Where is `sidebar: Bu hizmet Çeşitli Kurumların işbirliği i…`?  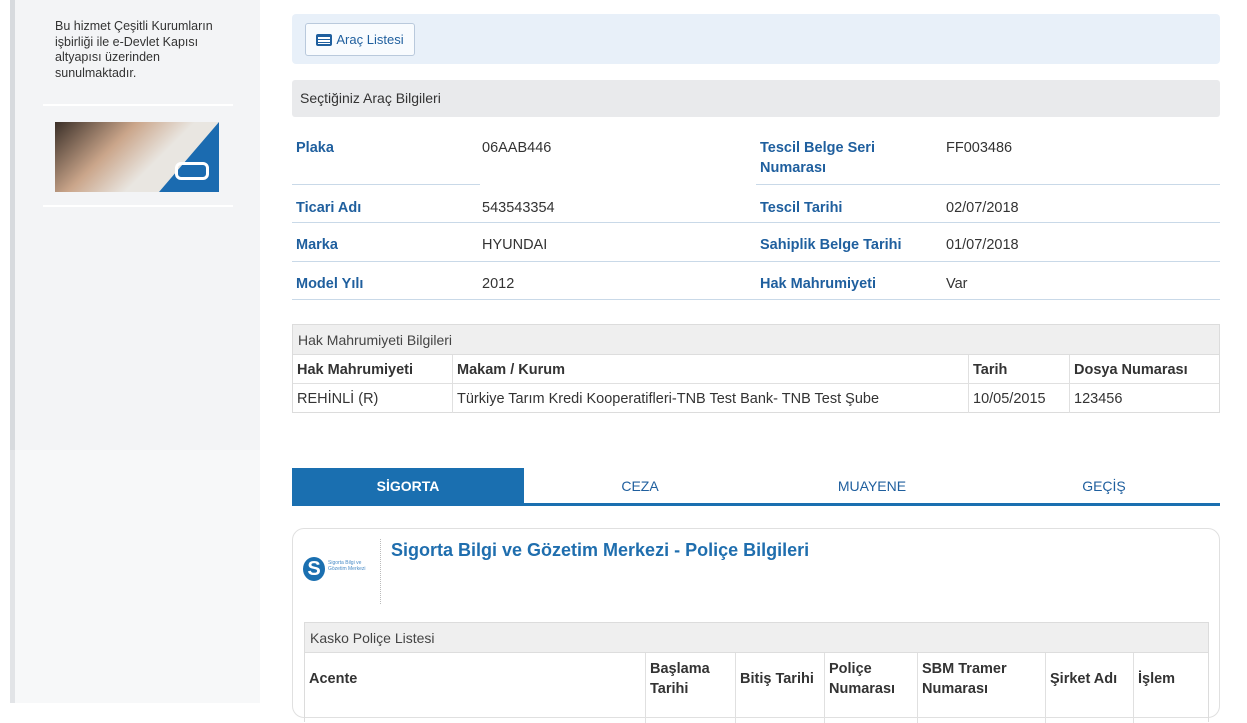
sidebar: Bu hizmet Çeşitli Kurumların işbirliği i… is located at coordinates (135, 225).